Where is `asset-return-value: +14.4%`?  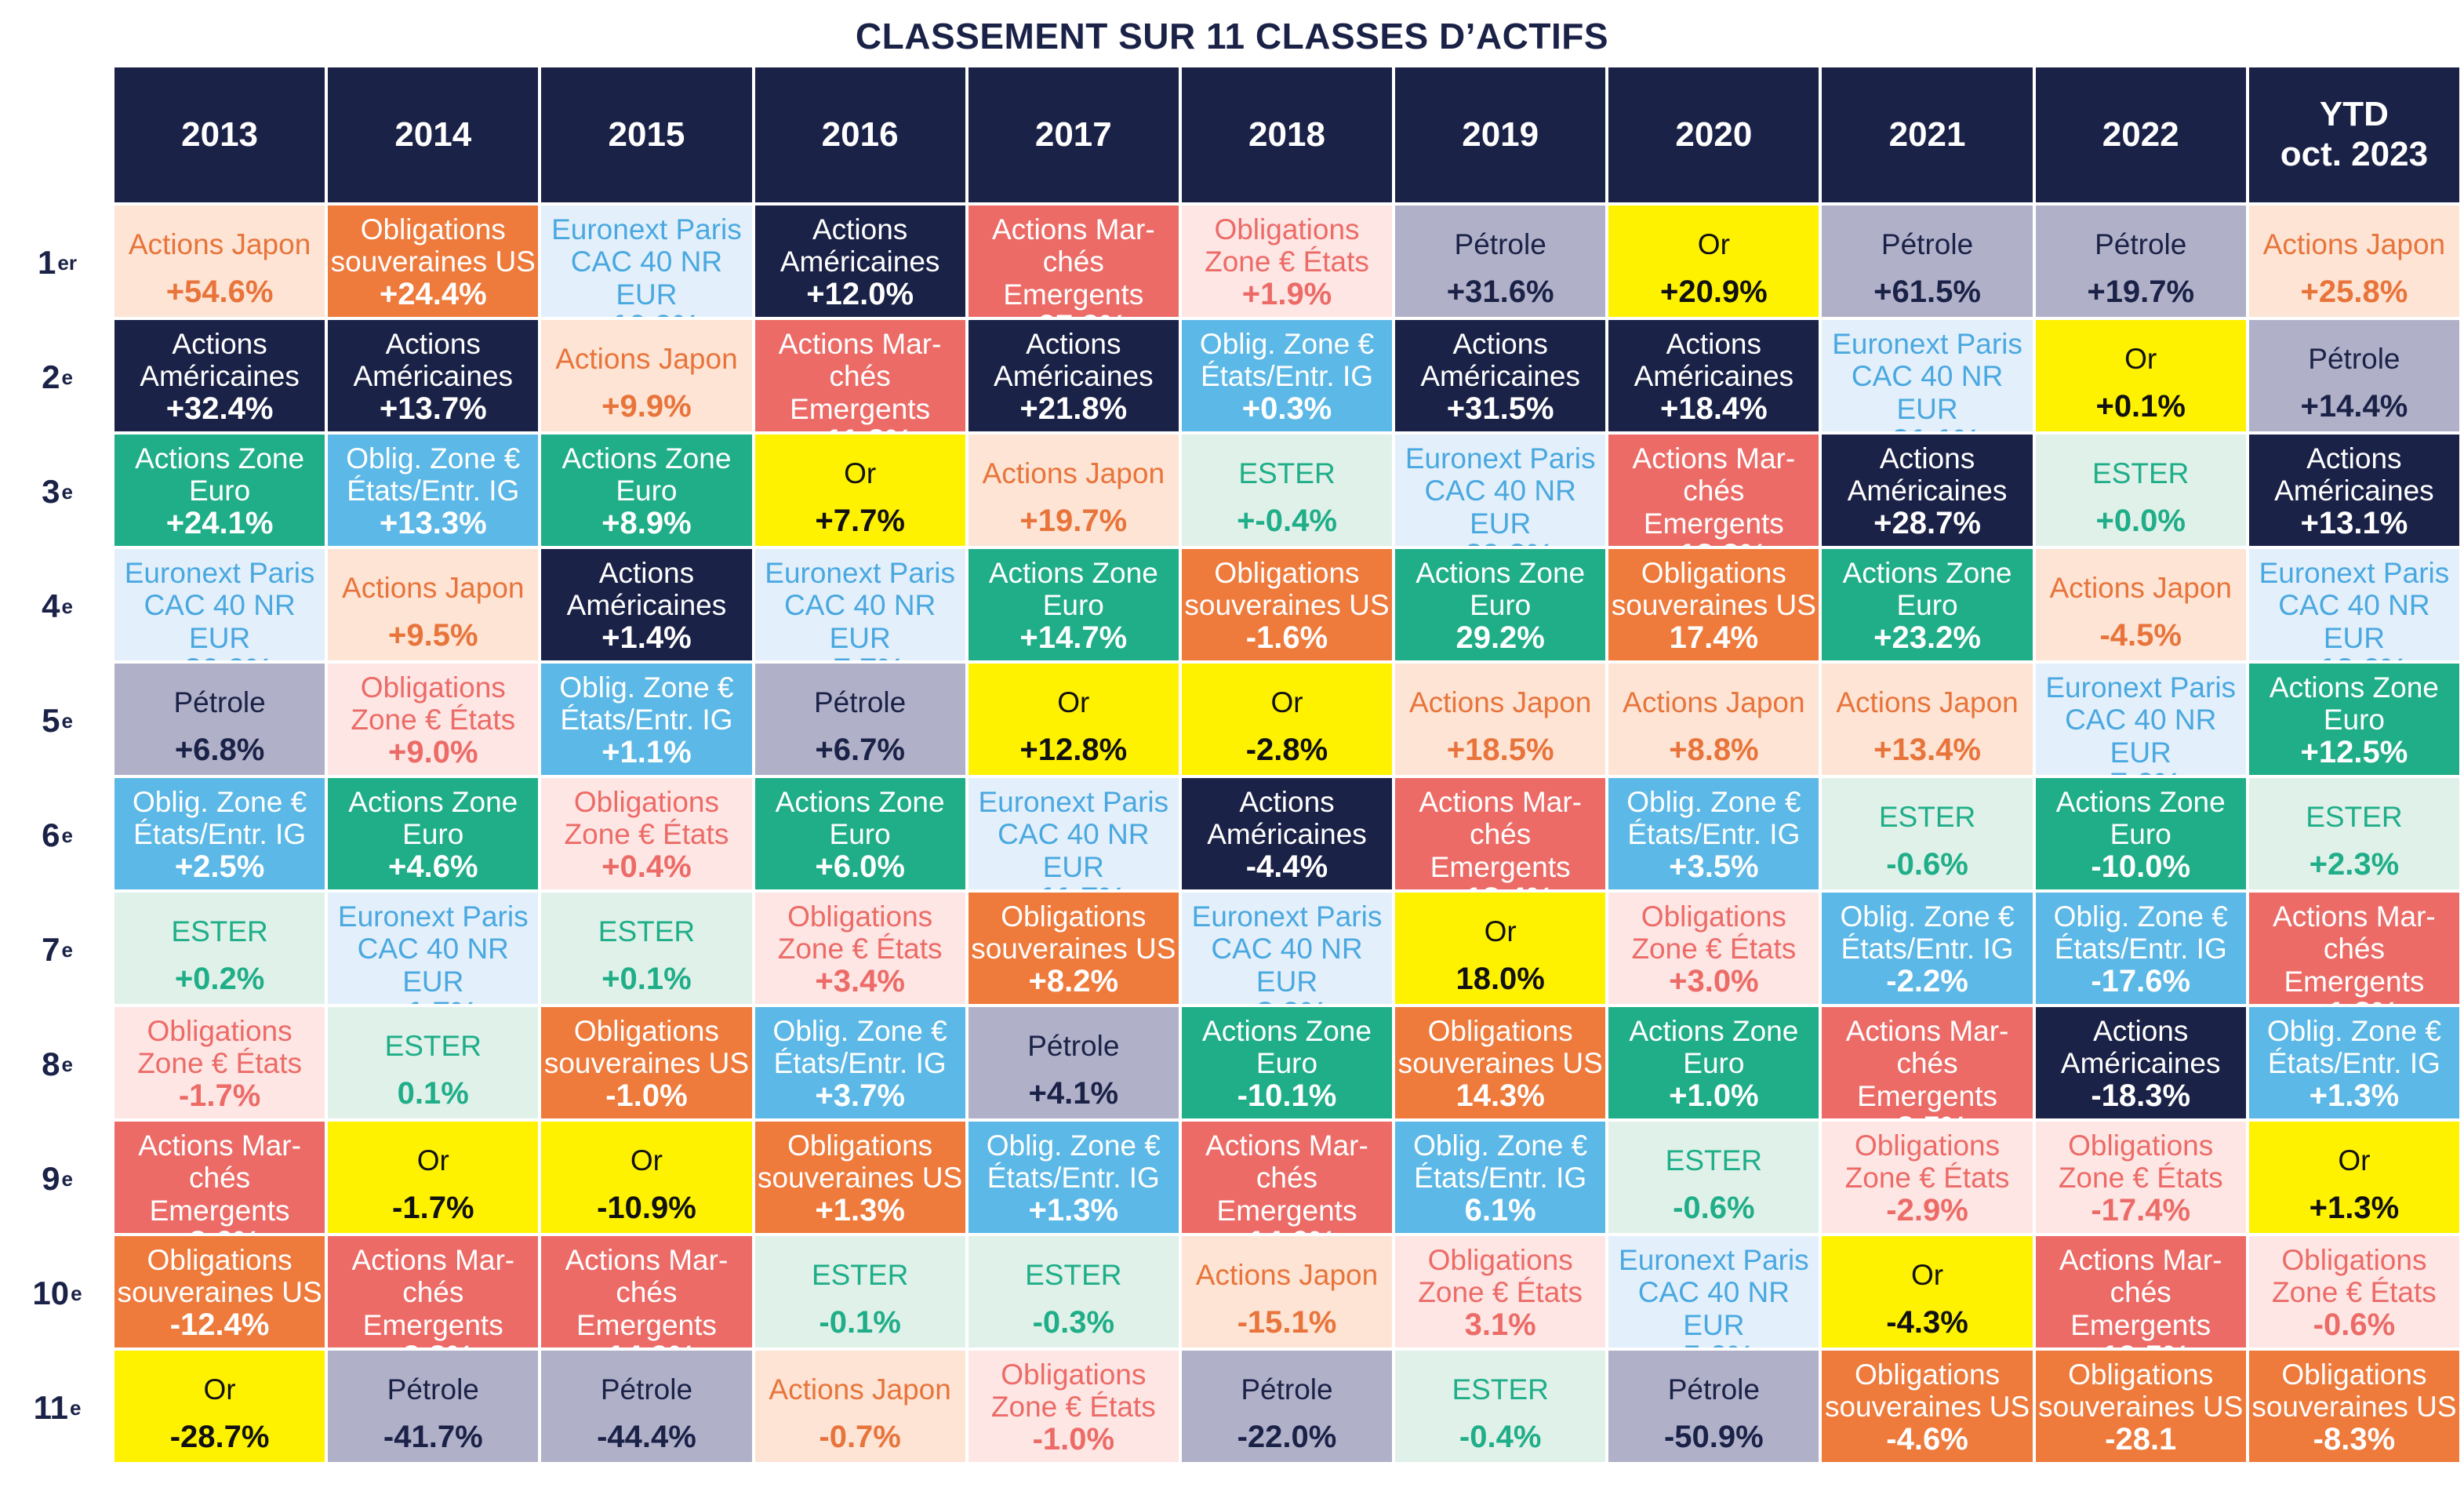
asset-return-value: +14.4% is located at coordinates (2354, 406).